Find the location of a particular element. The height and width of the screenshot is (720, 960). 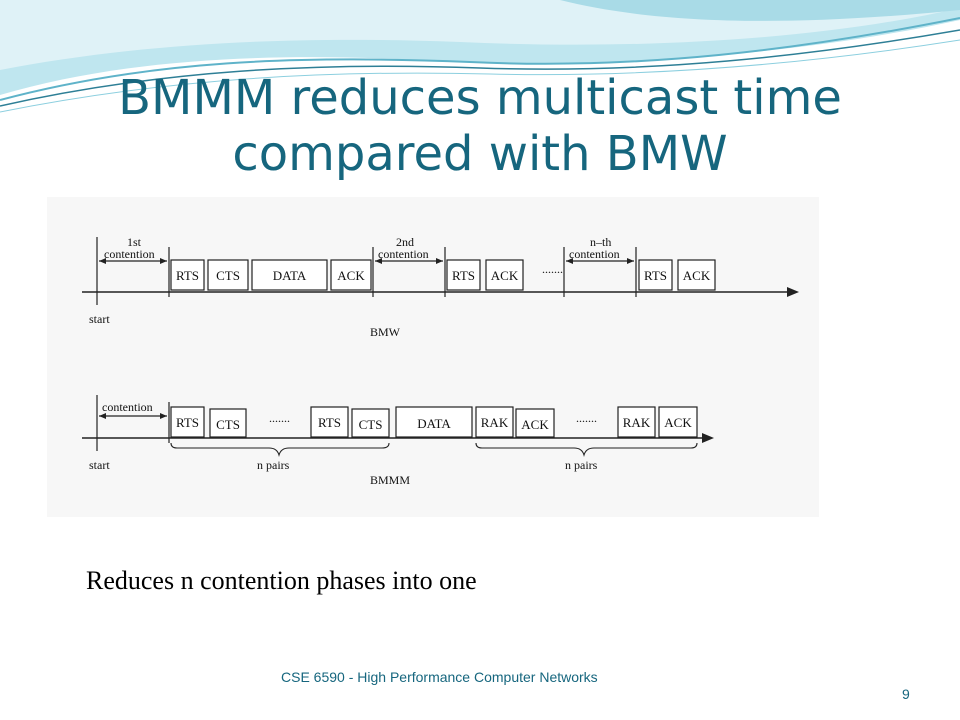

bmmm-start-label: start is located at coordinates (99, 465).